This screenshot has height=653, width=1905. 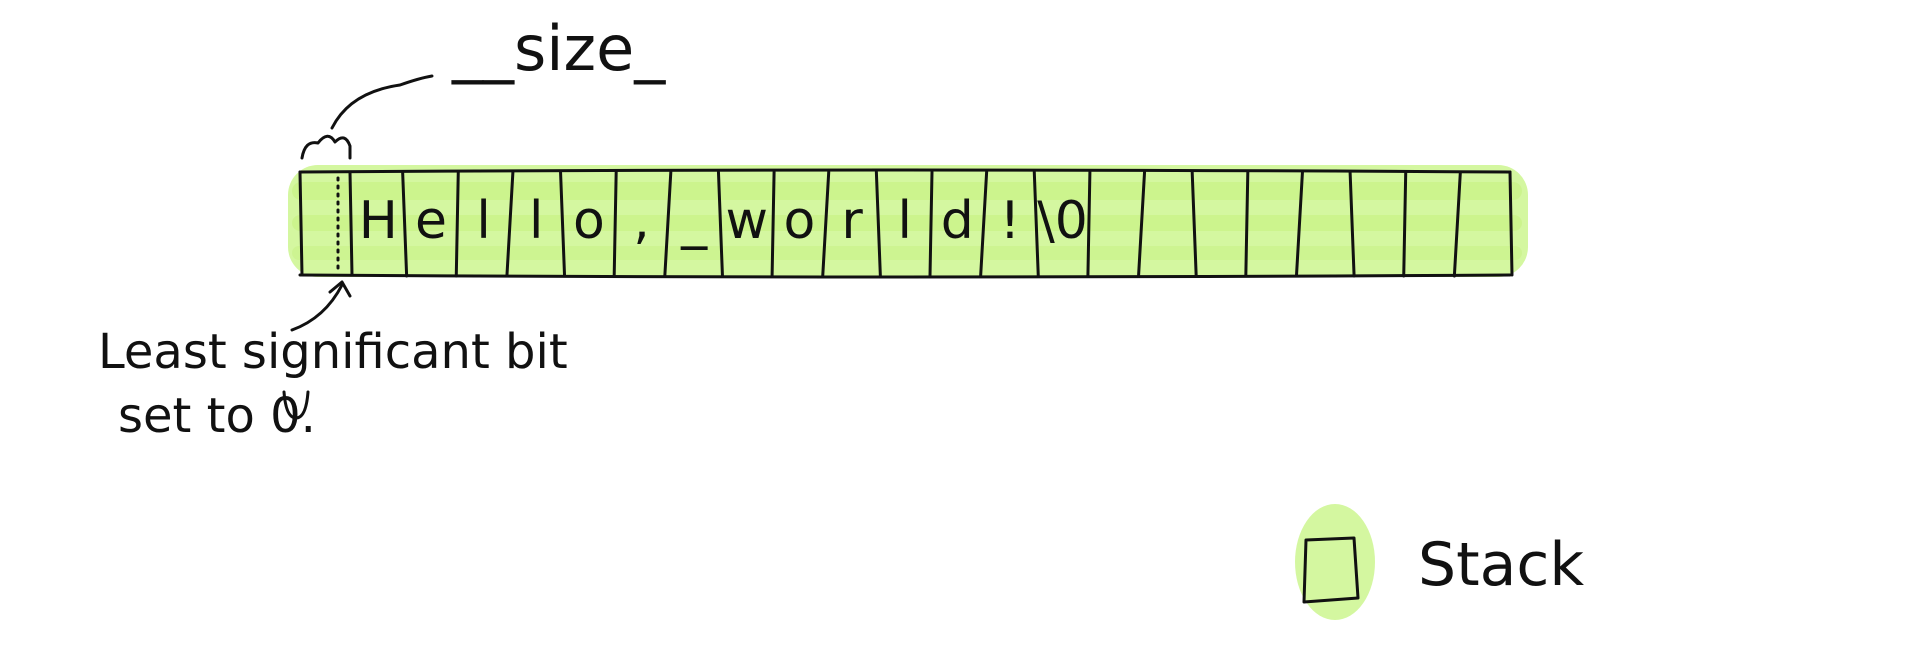 What do you see at coordinates (483, 86) in the screenshot?
I see `size-label-group: __size_` at bounding box center [483, 86].